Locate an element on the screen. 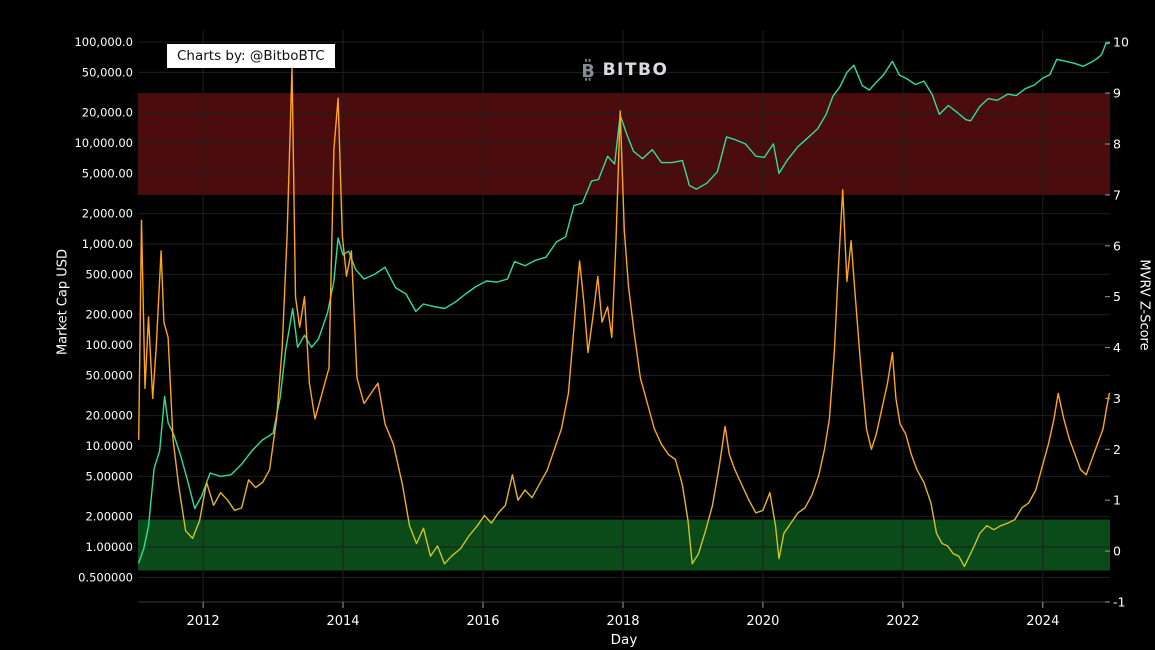 The image size is (1155, 650). left-axis-tick-label: 0.500000 is located at coordinates (105, 577).